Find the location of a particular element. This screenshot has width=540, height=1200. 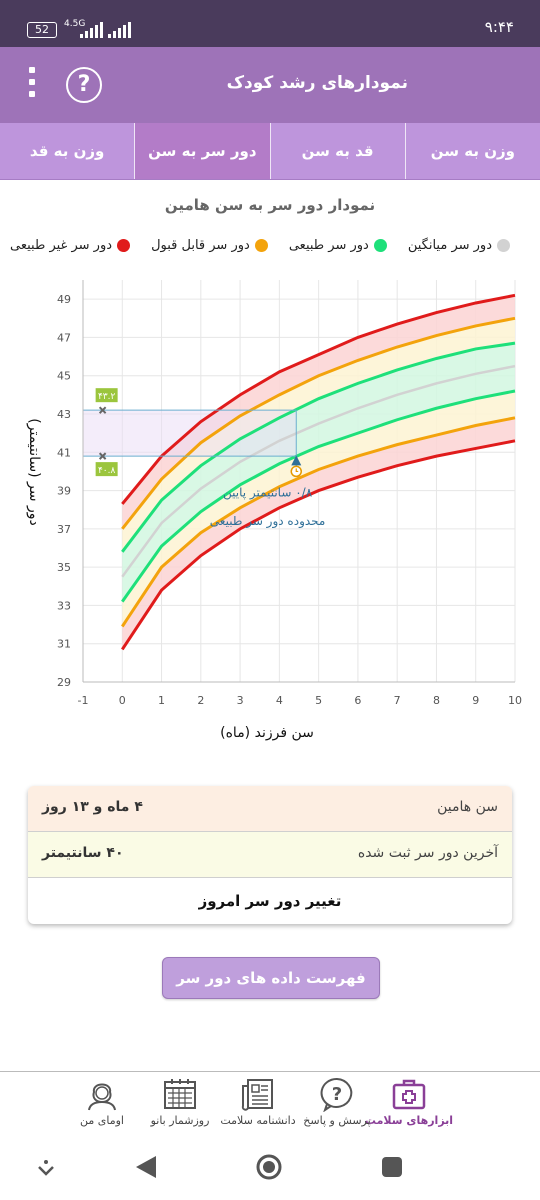

change-head-circumference-button: تغییر دور سر امروز is located at coordinates (270, 901).